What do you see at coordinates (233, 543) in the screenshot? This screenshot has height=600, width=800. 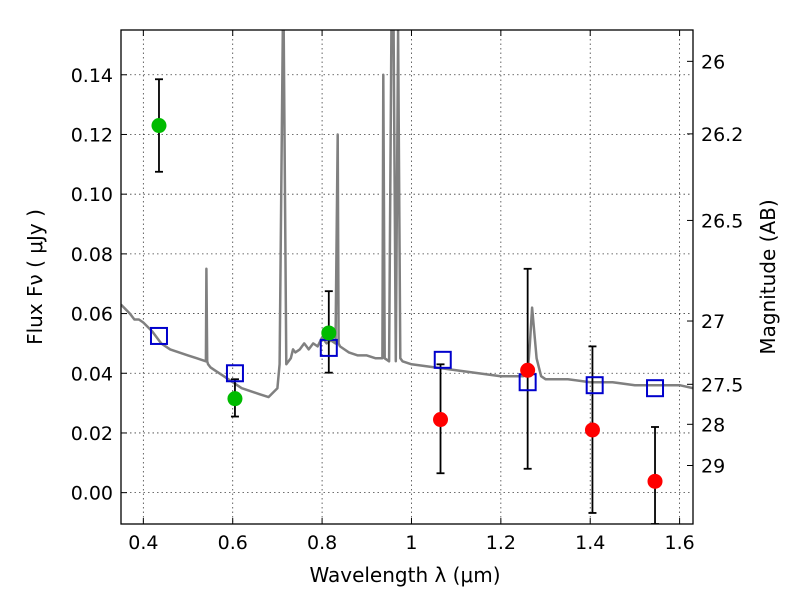 I see `x-tick-label: 0.6` at bounding box center [233, 543].